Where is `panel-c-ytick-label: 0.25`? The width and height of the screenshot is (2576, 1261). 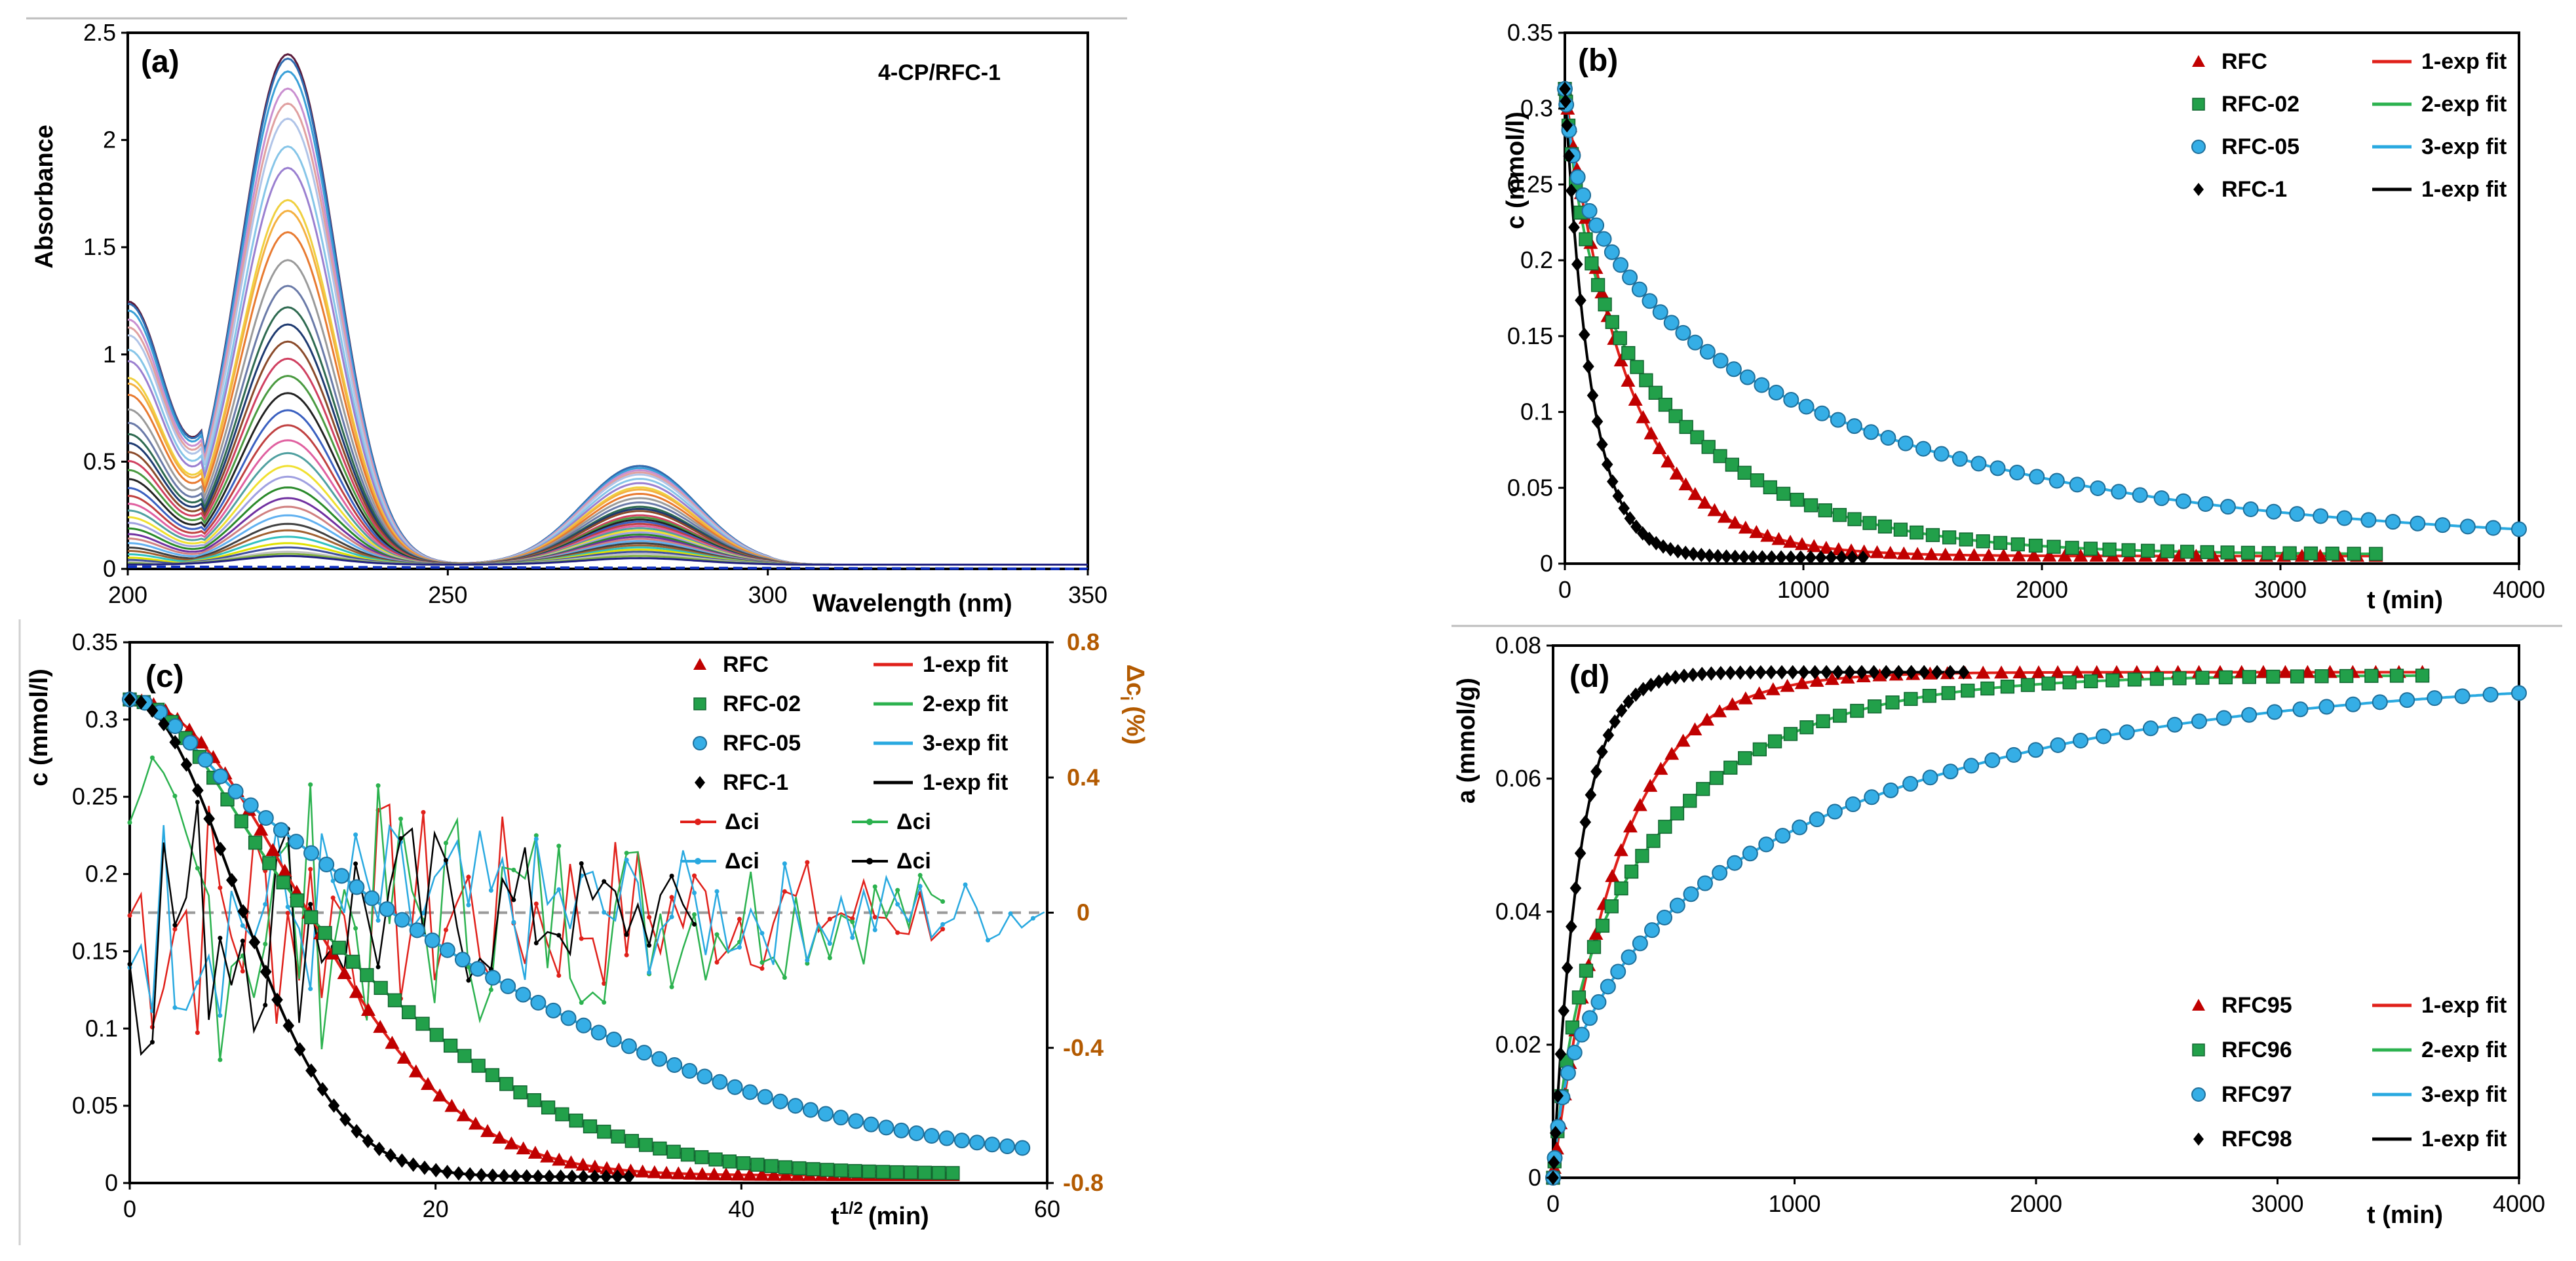
panel-c-ytick-label: 0.25 is located at coordinates (95, 796).